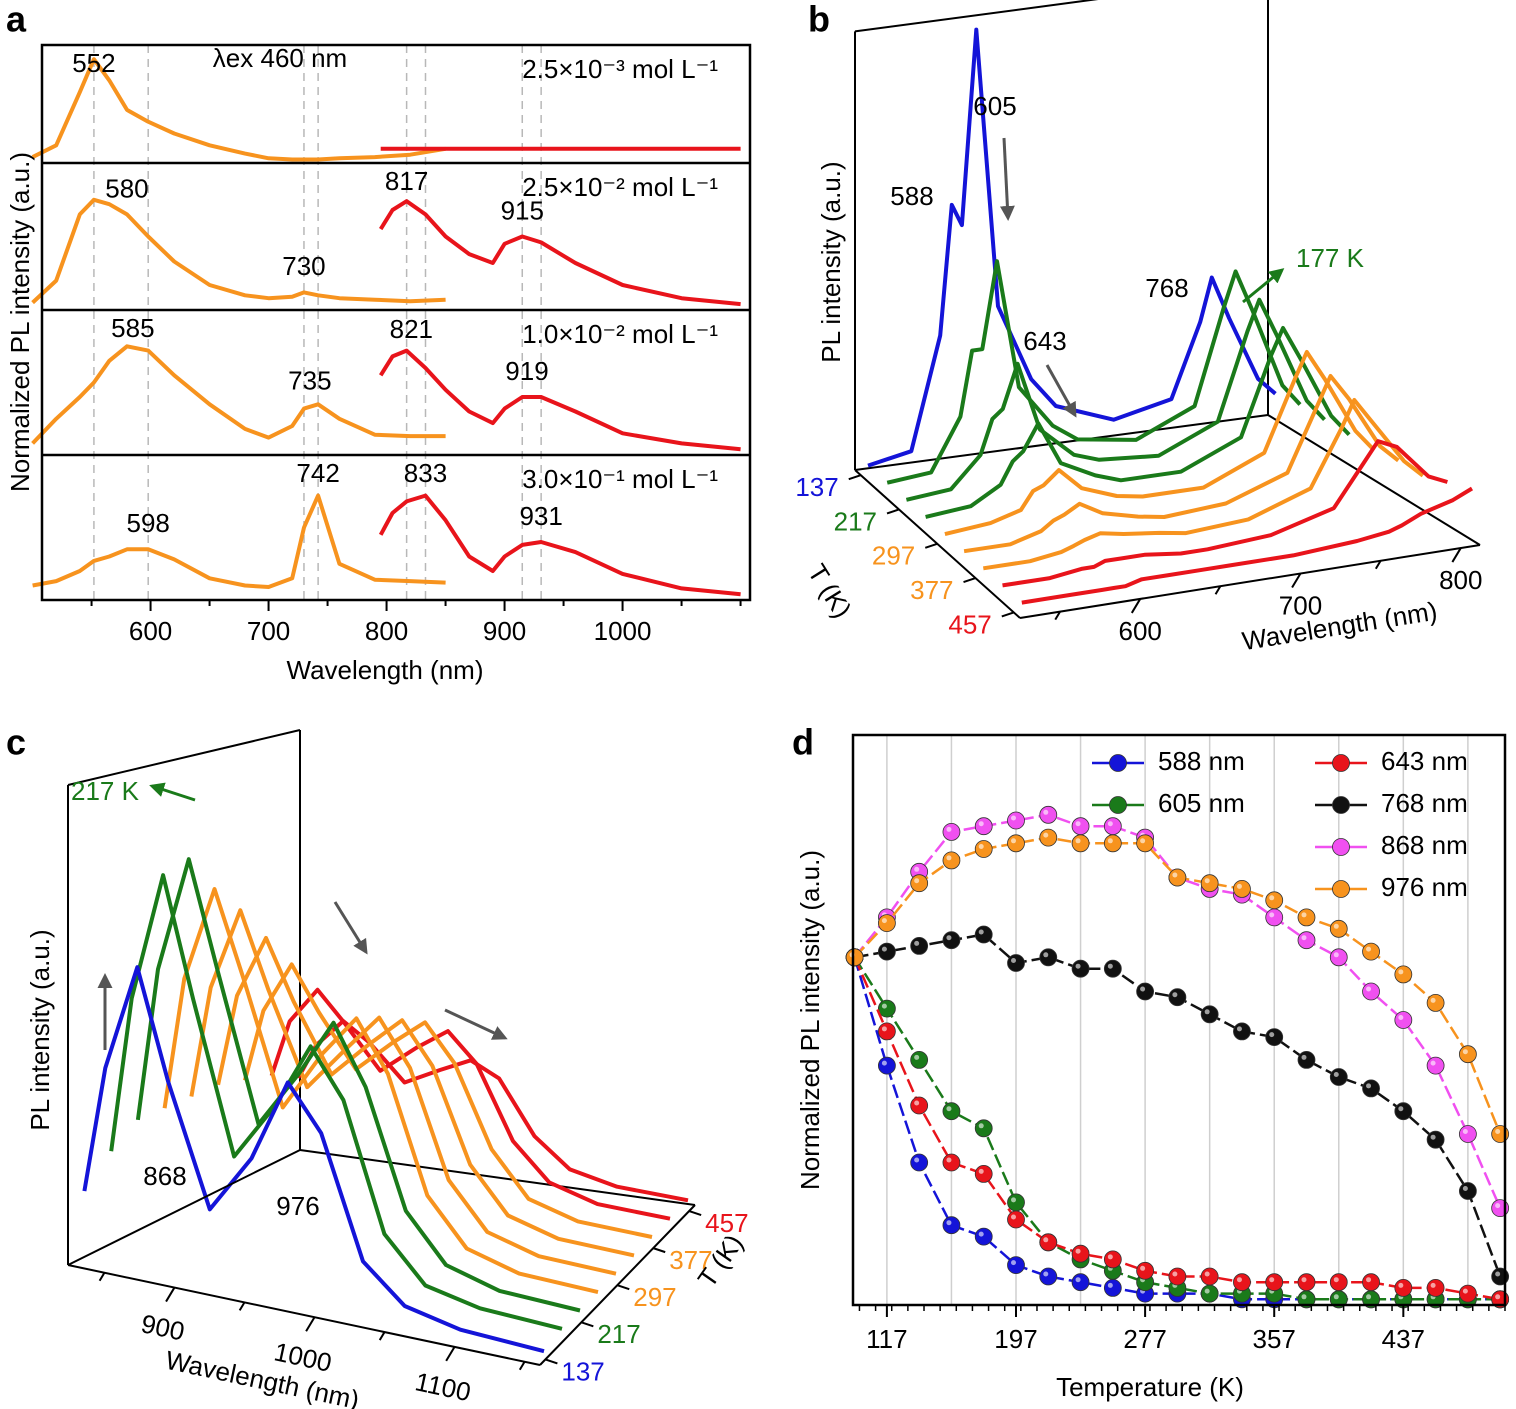  What do you see at coordinates (1015, 1339) in the screenshot?
I see `x-tick-label: 197` at bounding box center [1015, 1339].